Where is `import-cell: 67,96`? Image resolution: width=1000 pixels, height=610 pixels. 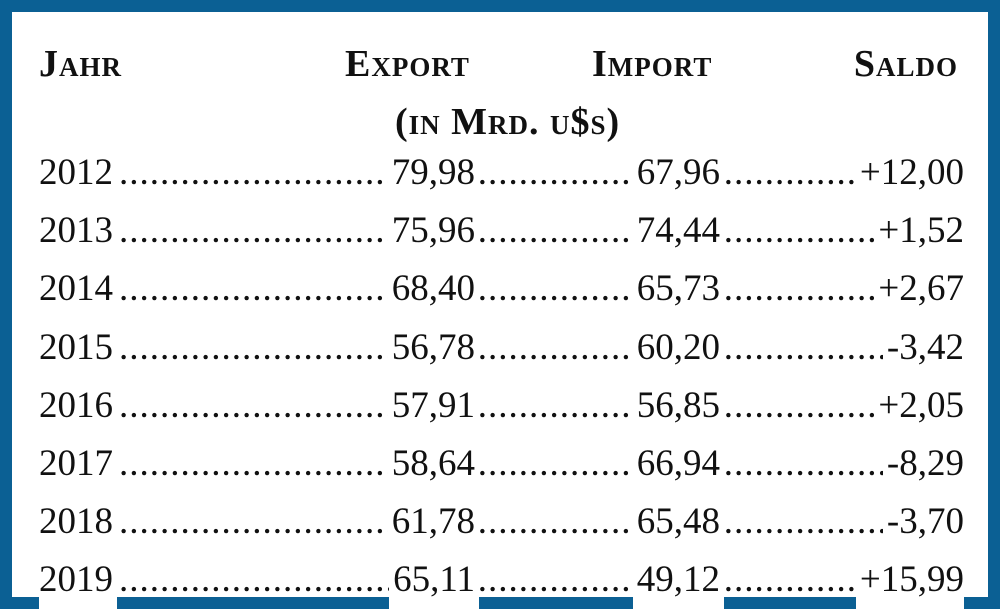
import-cell: 67,96 is located at coordinates (678, 173).